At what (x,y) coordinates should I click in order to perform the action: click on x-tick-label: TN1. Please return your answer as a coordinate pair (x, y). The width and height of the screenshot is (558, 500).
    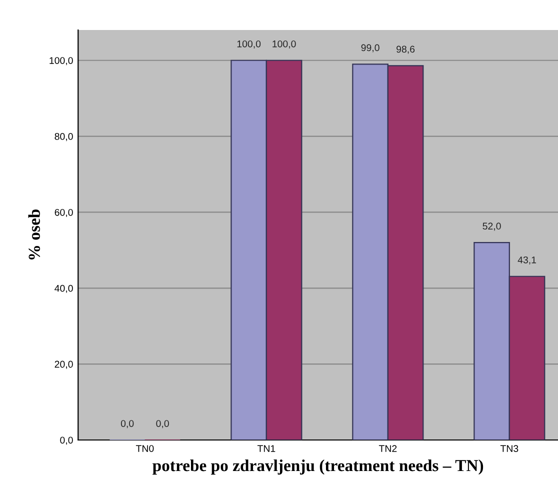
    Looking at the image, I should click on (266, 448).